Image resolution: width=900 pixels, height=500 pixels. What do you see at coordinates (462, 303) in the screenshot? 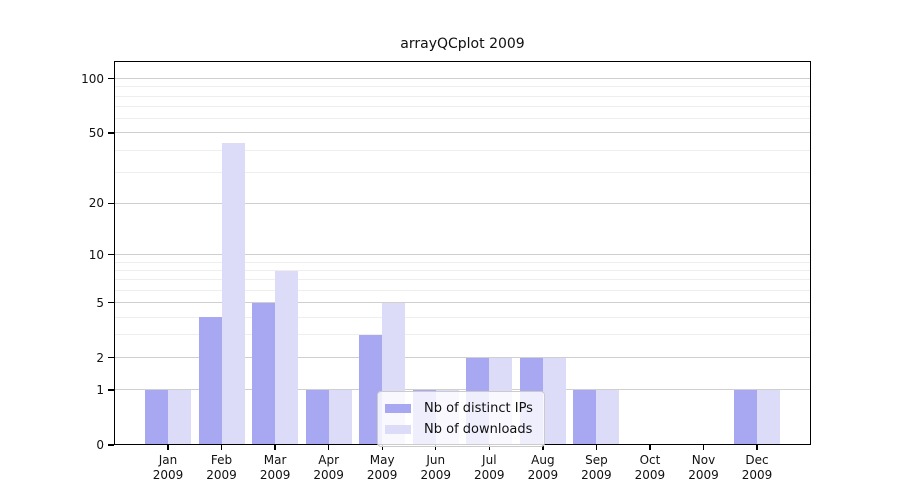
I see `gridline-major-y5` at bounding box center [462, 303].